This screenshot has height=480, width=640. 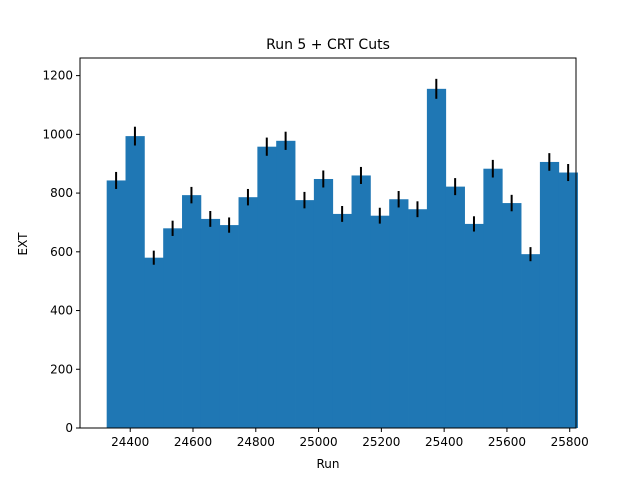 I want to click on y-axis-label: EXT, so click(x=23, y=244).